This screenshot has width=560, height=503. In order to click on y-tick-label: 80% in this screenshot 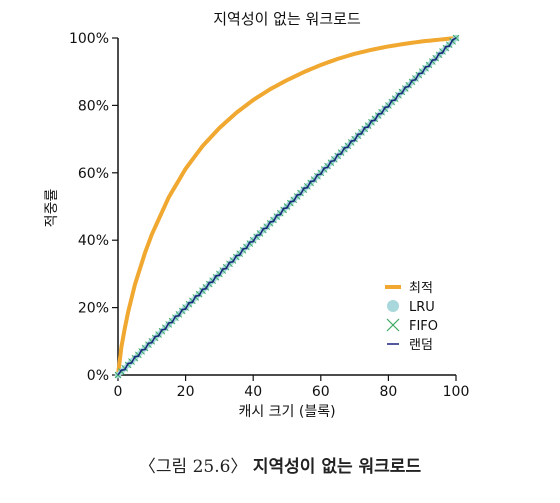, I will do `click(93, 106)`.